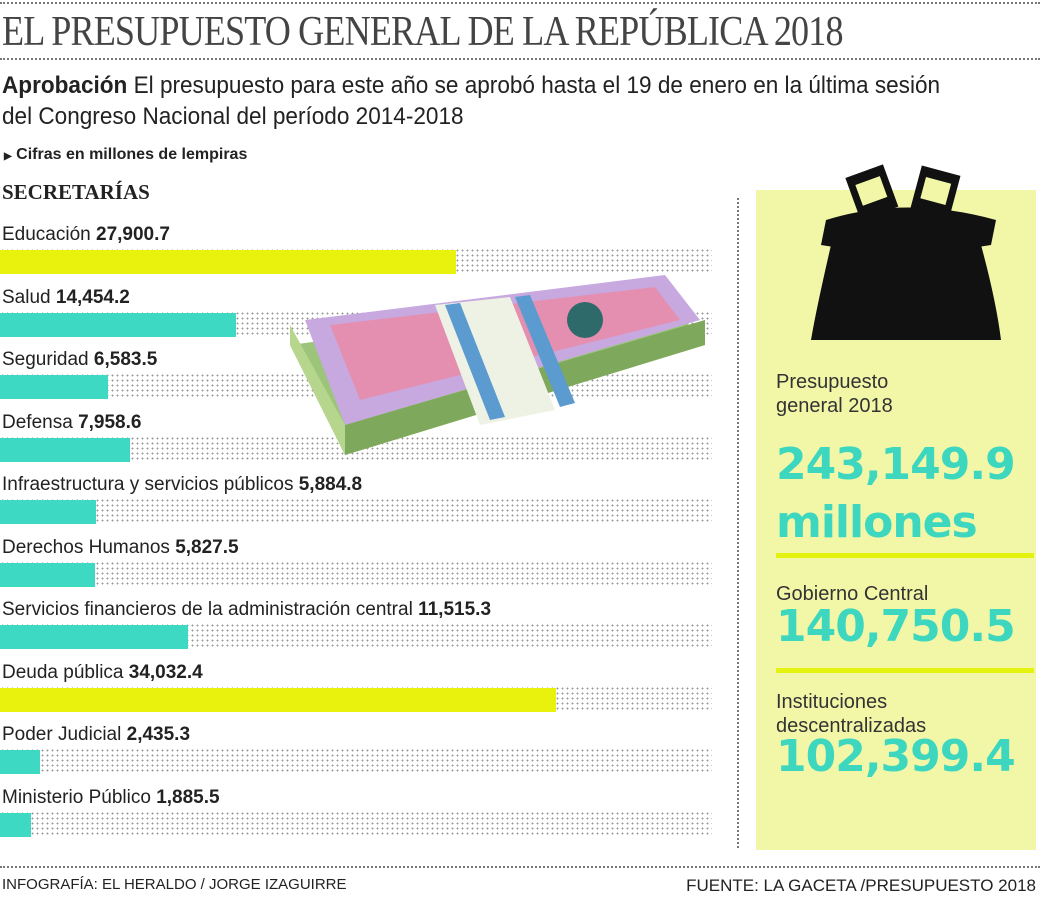  I want to click on total-label: Presupuesto general 2018, so click(834, 394).